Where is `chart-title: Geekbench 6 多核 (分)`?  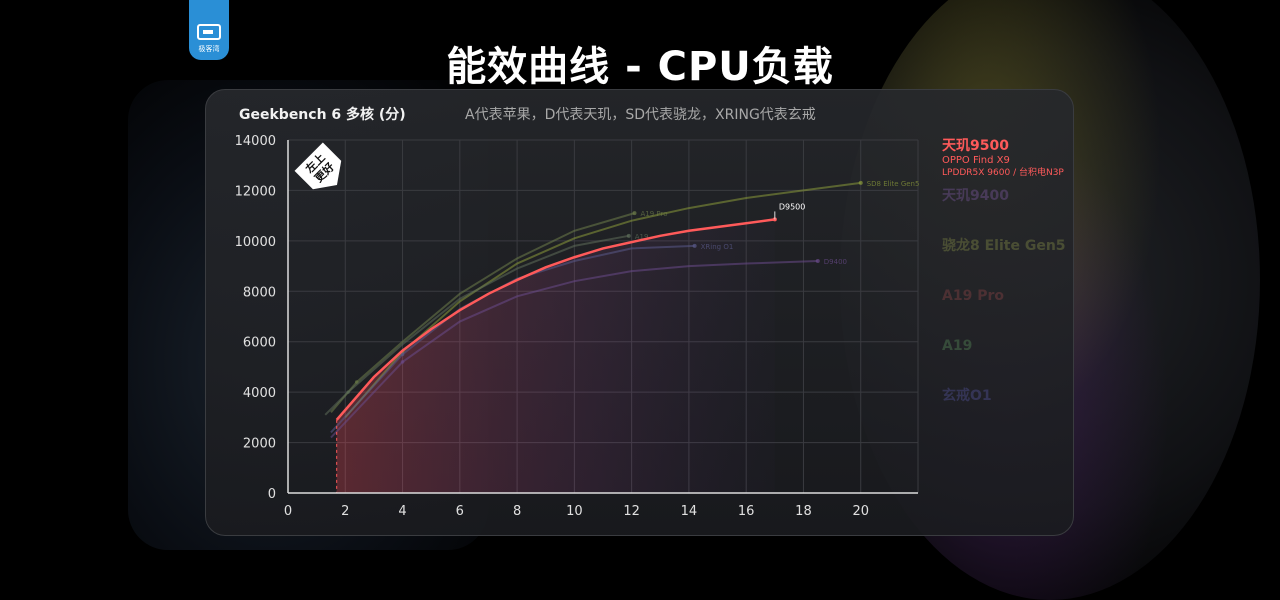 chart-title: Geekbench 6 多核 (分) is located at coordinates (322, 115).